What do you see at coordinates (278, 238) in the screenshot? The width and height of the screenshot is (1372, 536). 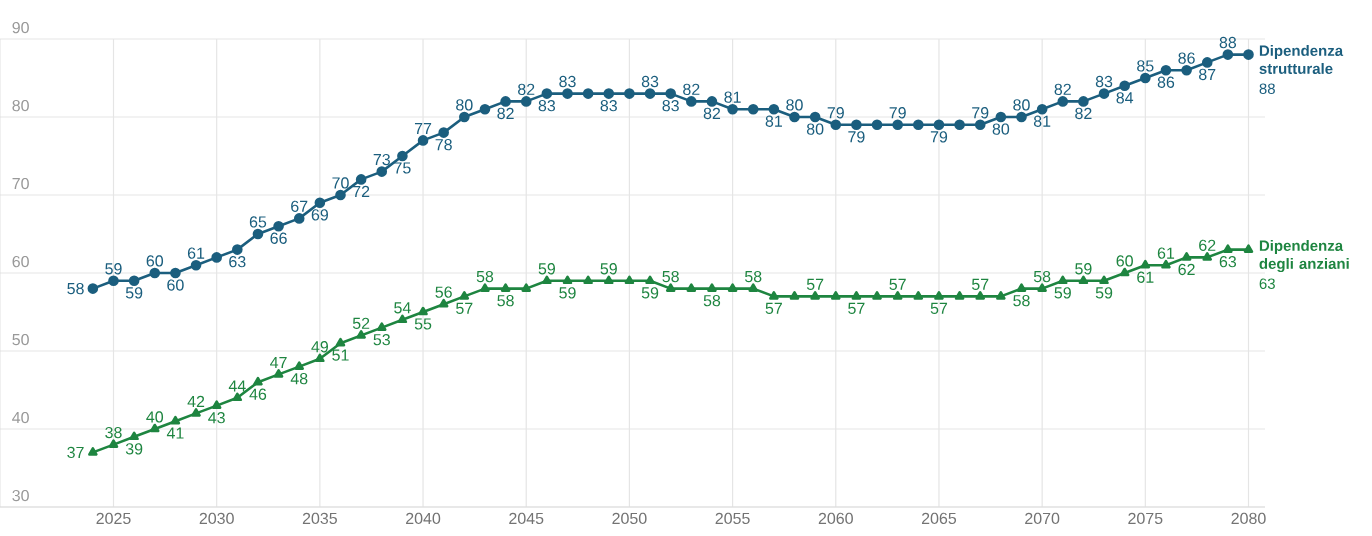 I see `data-label: 66` at bounding box center [278, 238].